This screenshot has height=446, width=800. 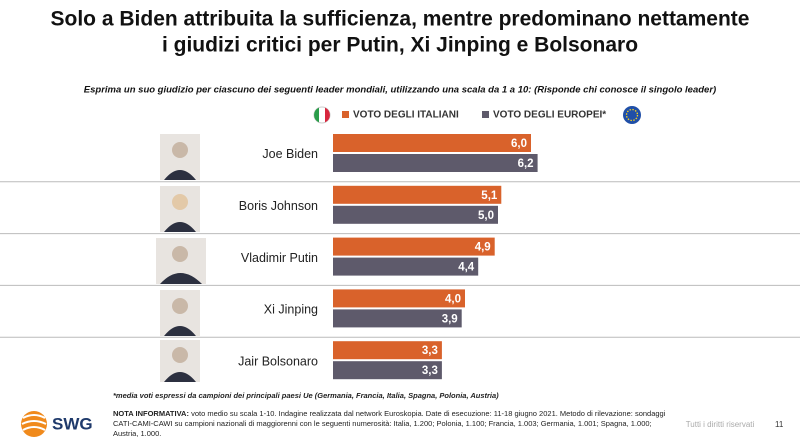 I want to click on category-label: Xi Jinping, so click(x=291, y=310).